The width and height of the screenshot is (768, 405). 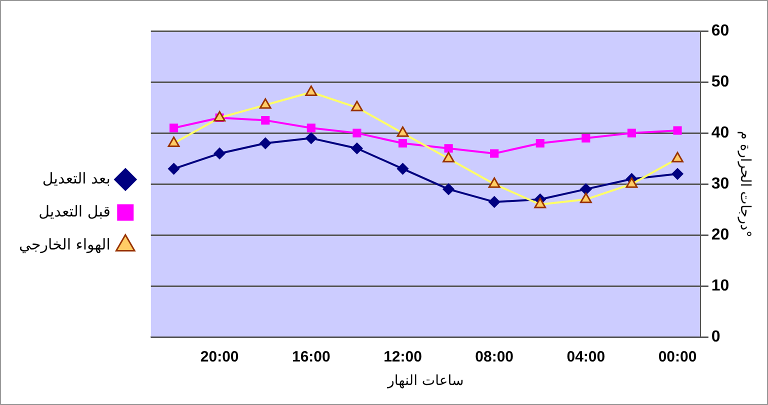 I want to click on y-tick-label: 10, so click(x=720, y=286).